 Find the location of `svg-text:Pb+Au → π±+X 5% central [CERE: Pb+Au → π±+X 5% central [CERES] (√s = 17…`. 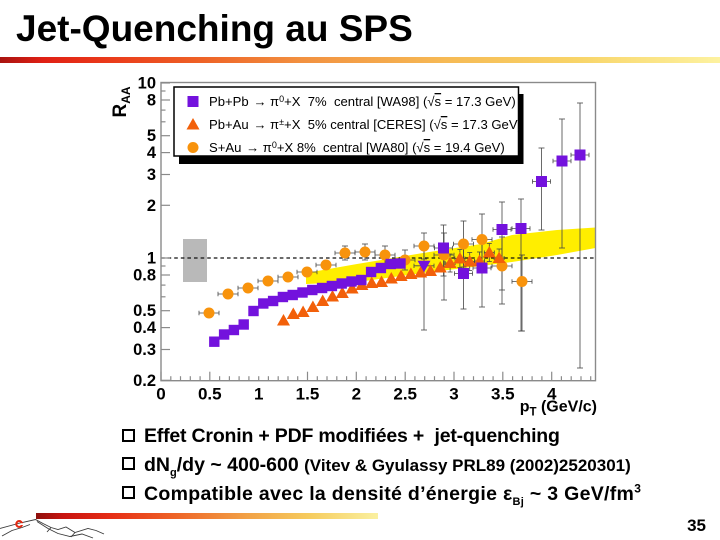

svg-text:Pb+Au → π±+X 5% central [CERE: Pb+Au → π±+X 5% central [CERES] (√s = 17… is located at coordinates (365, 124).